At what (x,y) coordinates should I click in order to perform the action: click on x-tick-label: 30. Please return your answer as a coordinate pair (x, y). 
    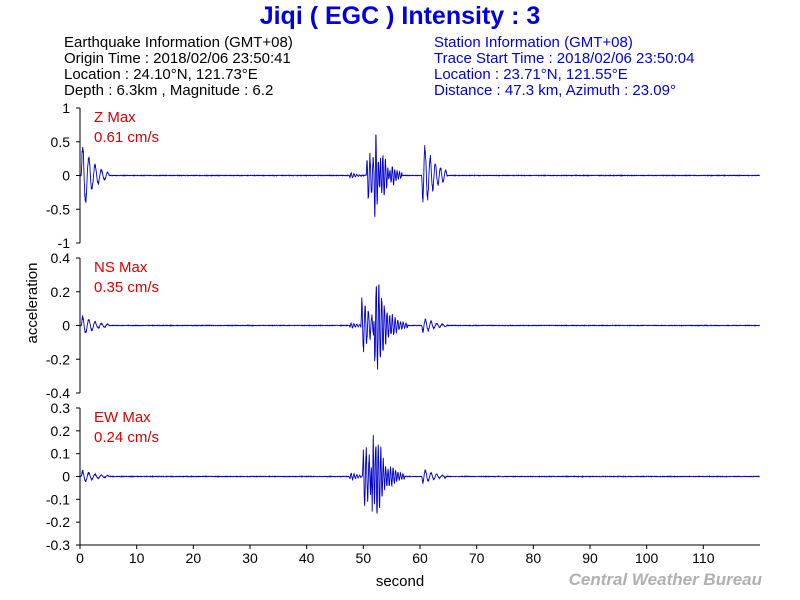
    Looking at the image, I should click on (250, 558).